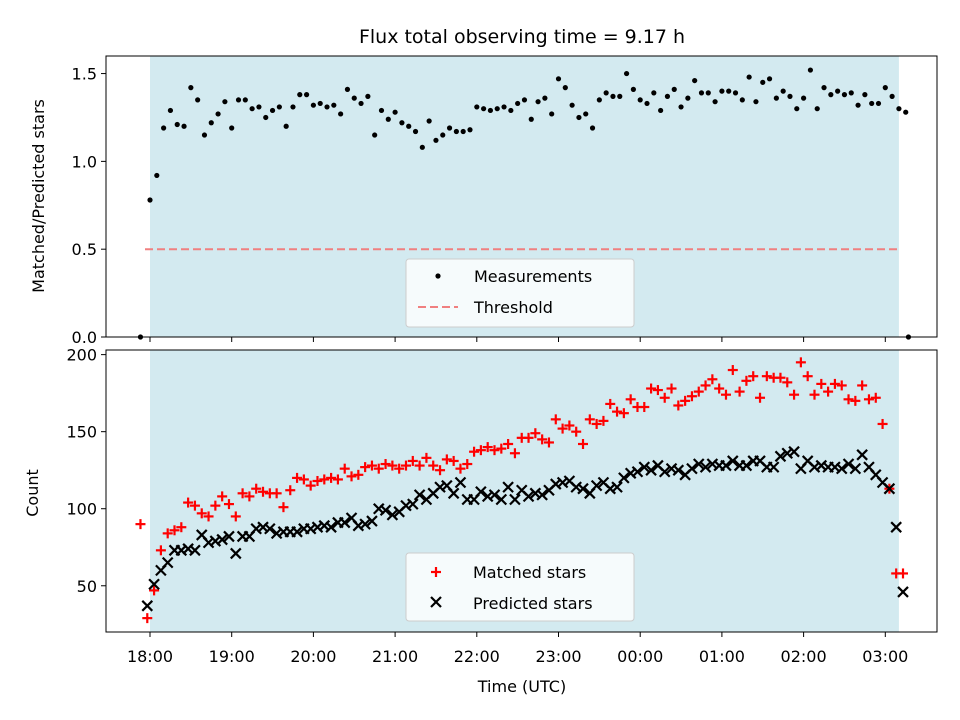 This screenshot has height=720, width=960. What do you see at coordinates (529, 572) in the screenshot?
I see `legend-matched-stars: Matched stars` at bounding box center [529, 572].